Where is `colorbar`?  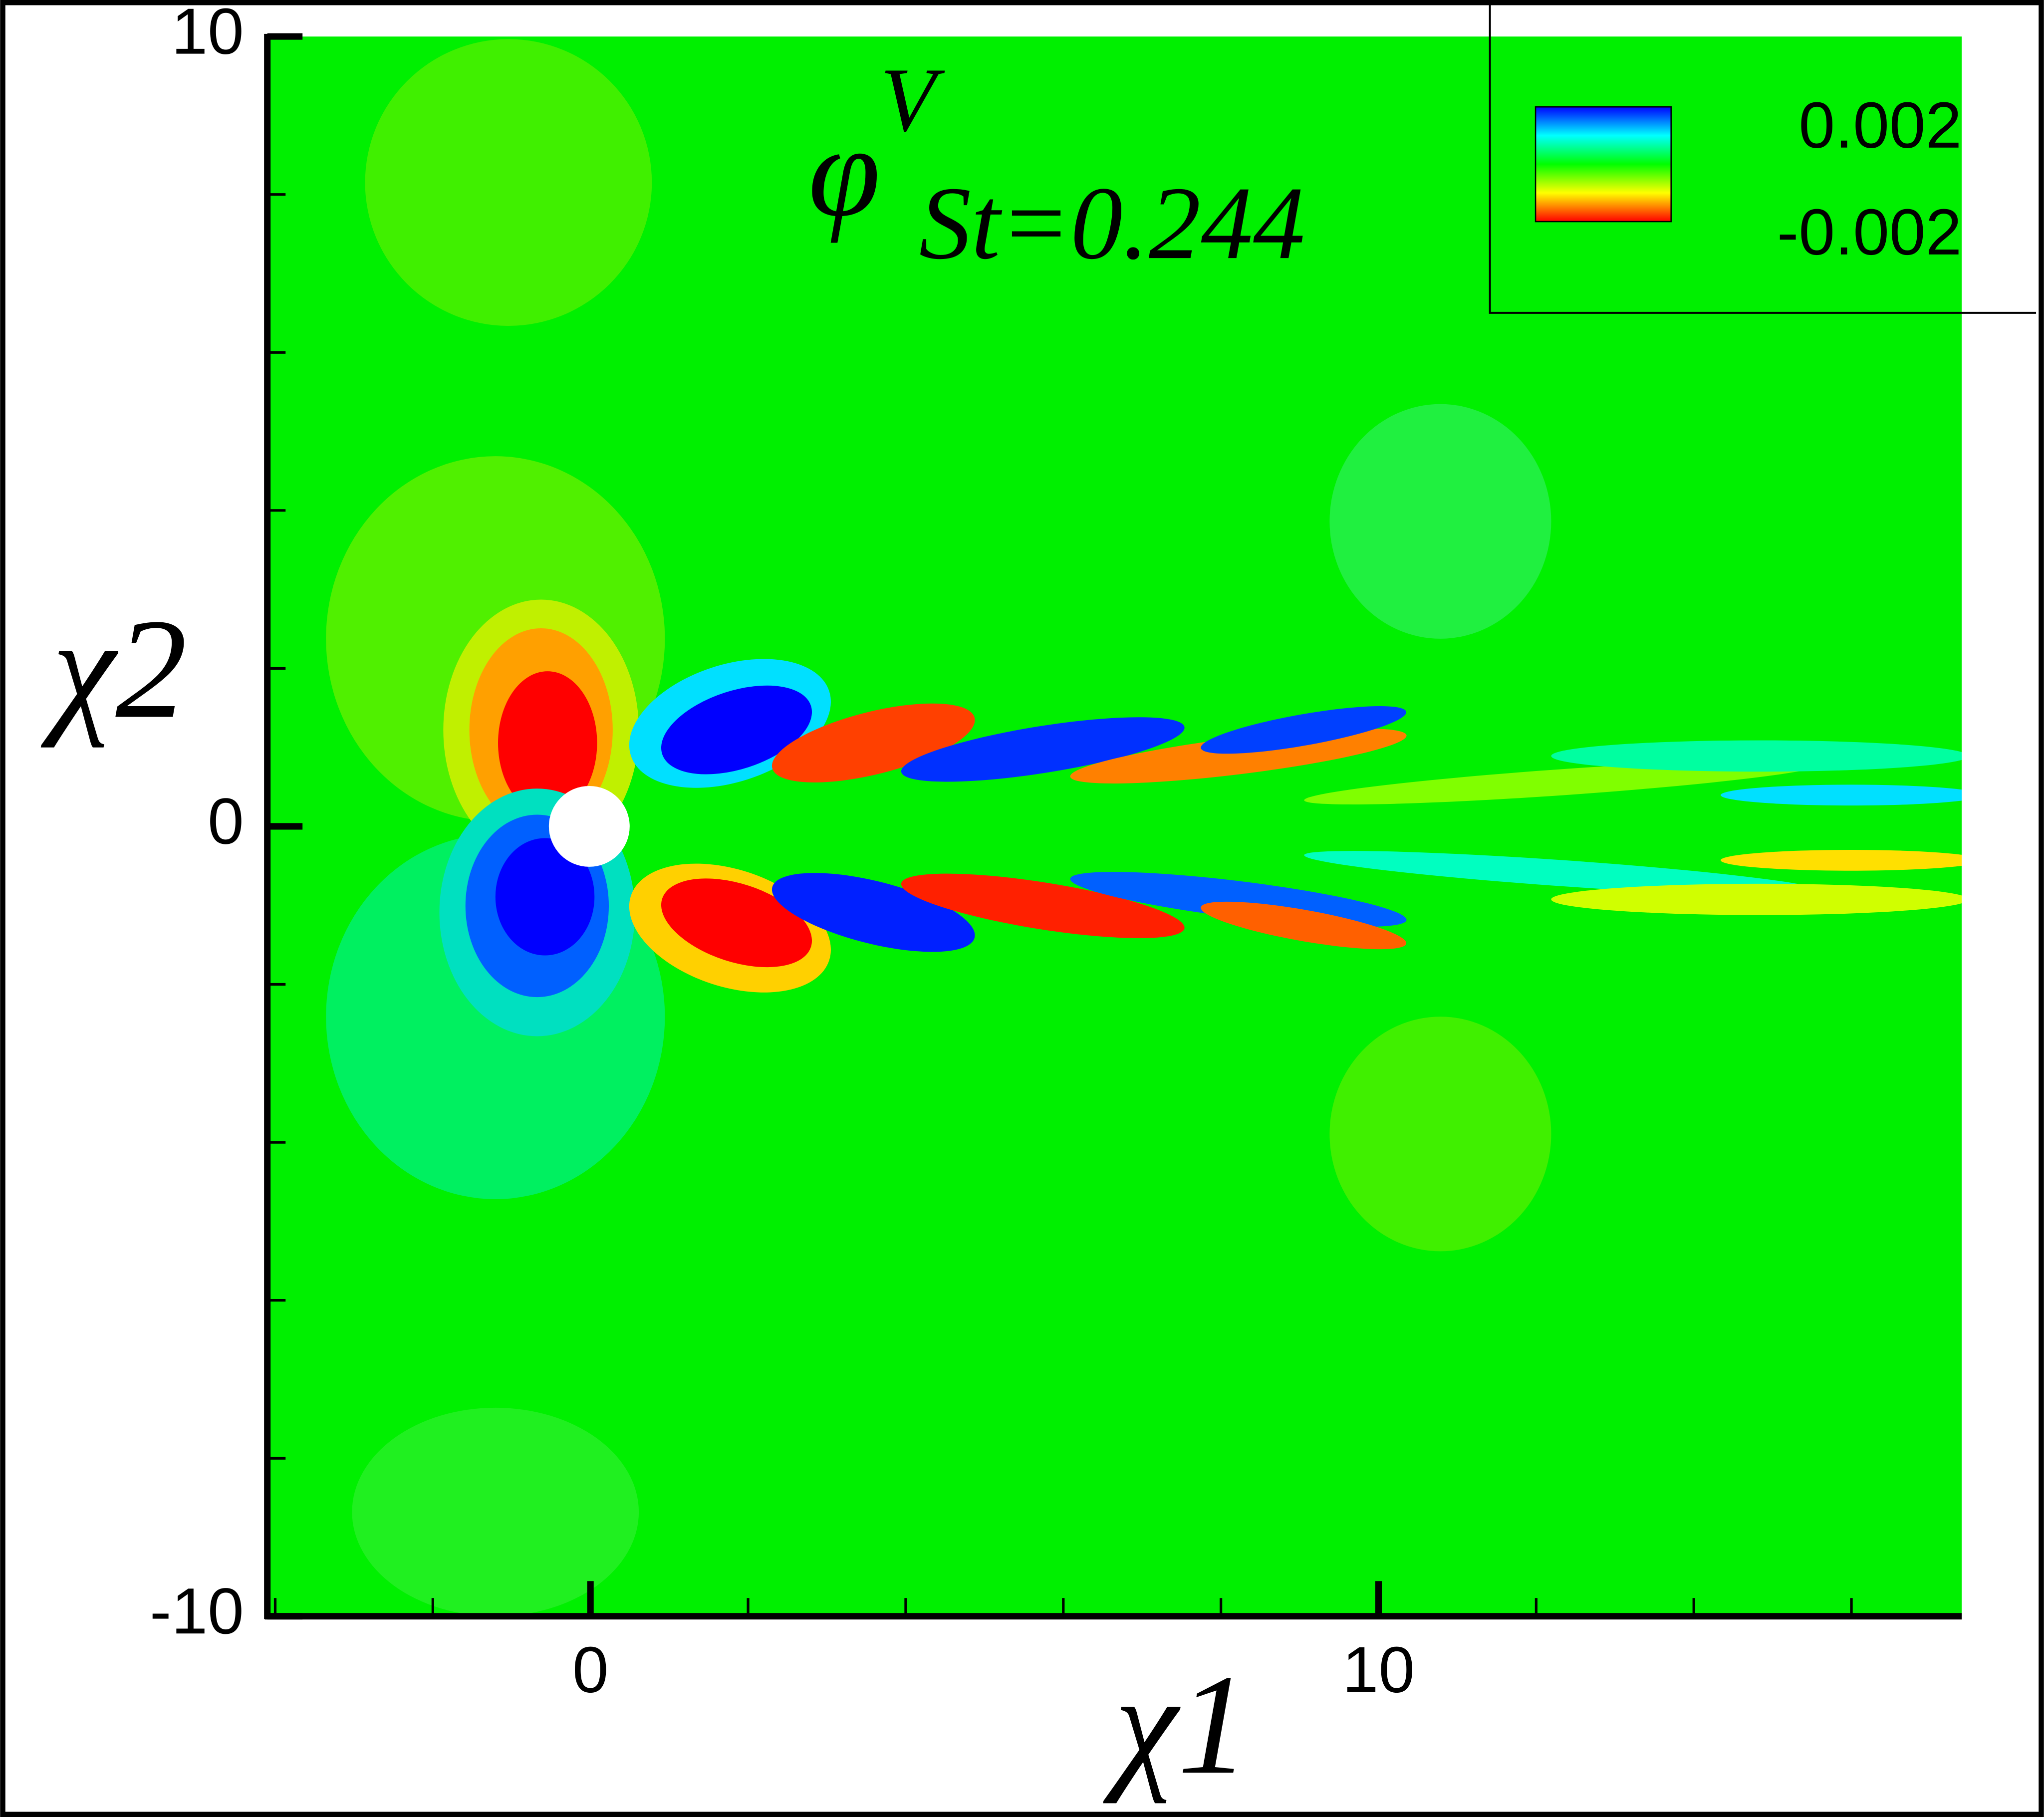
colorbar is located at coordinates (1603, 164).